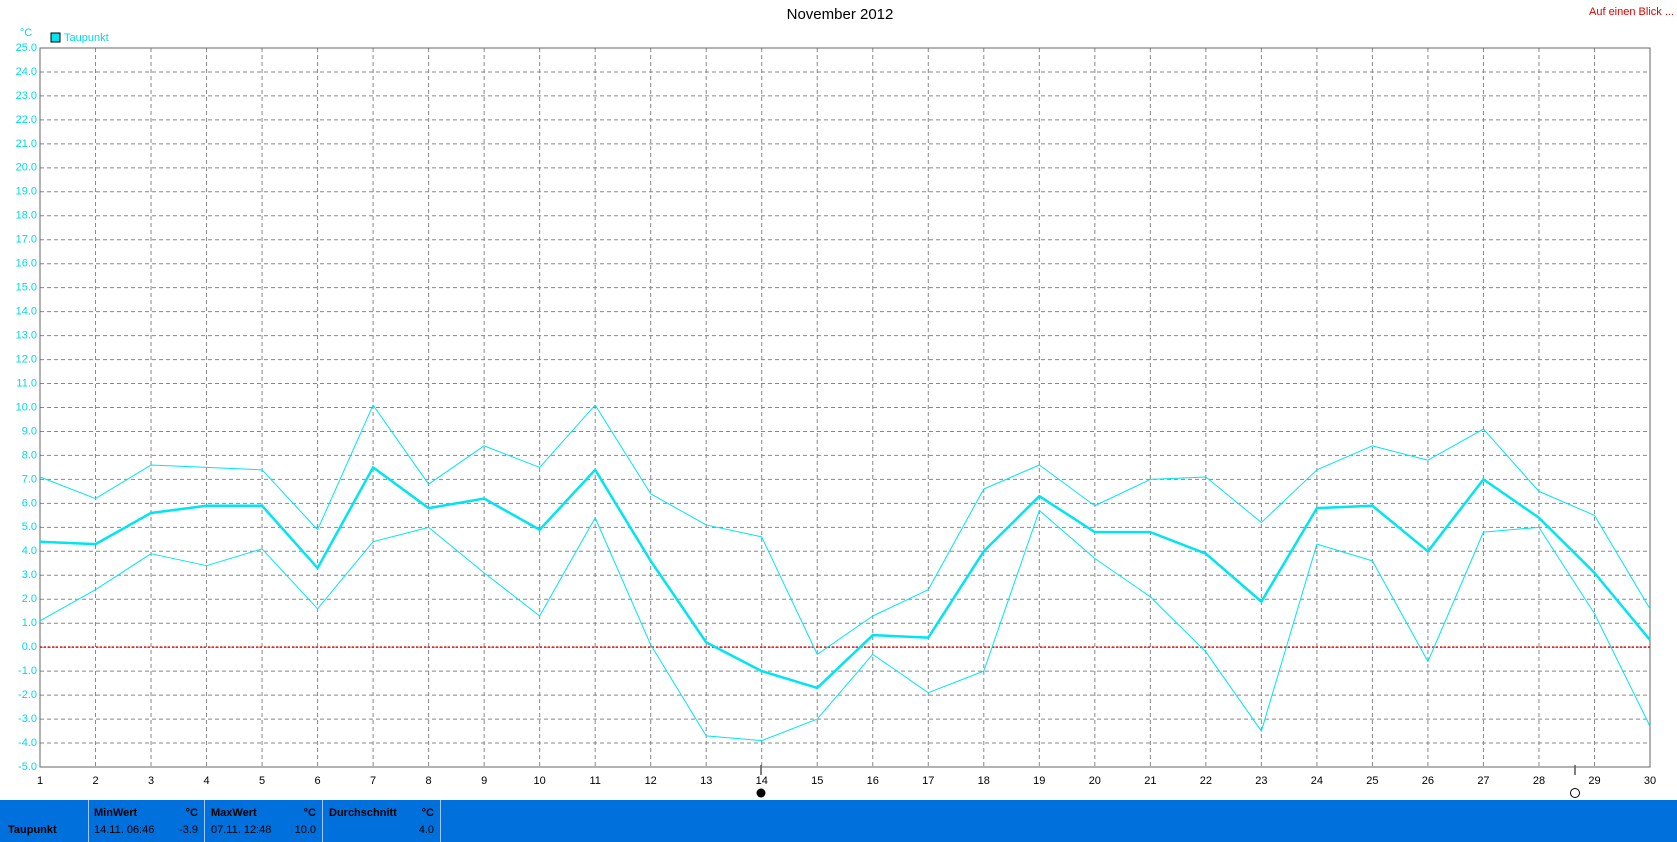 Image resolution: width=1677 pixels, height=842 pixels. I want to click on summary-cell: MinWert °C 14.11. 06:46 -3.9, so click(146, 821).